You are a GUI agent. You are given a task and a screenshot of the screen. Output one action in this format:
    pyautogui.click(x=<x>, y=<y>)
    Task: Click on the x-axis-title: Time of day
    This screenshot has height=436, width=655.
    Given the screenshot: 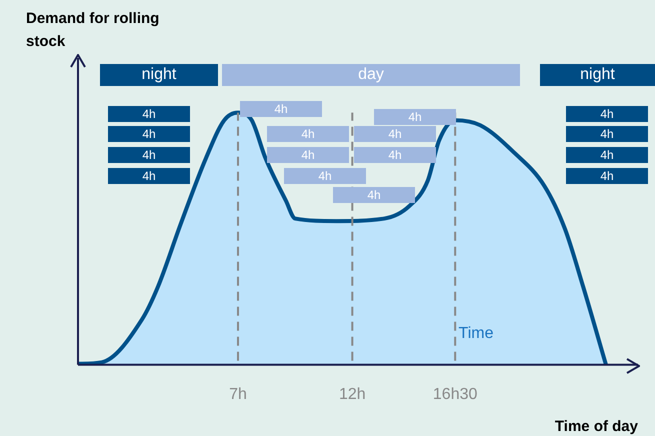 What is the action you would take?
    pyautogui.click(x=596, y=426)
    